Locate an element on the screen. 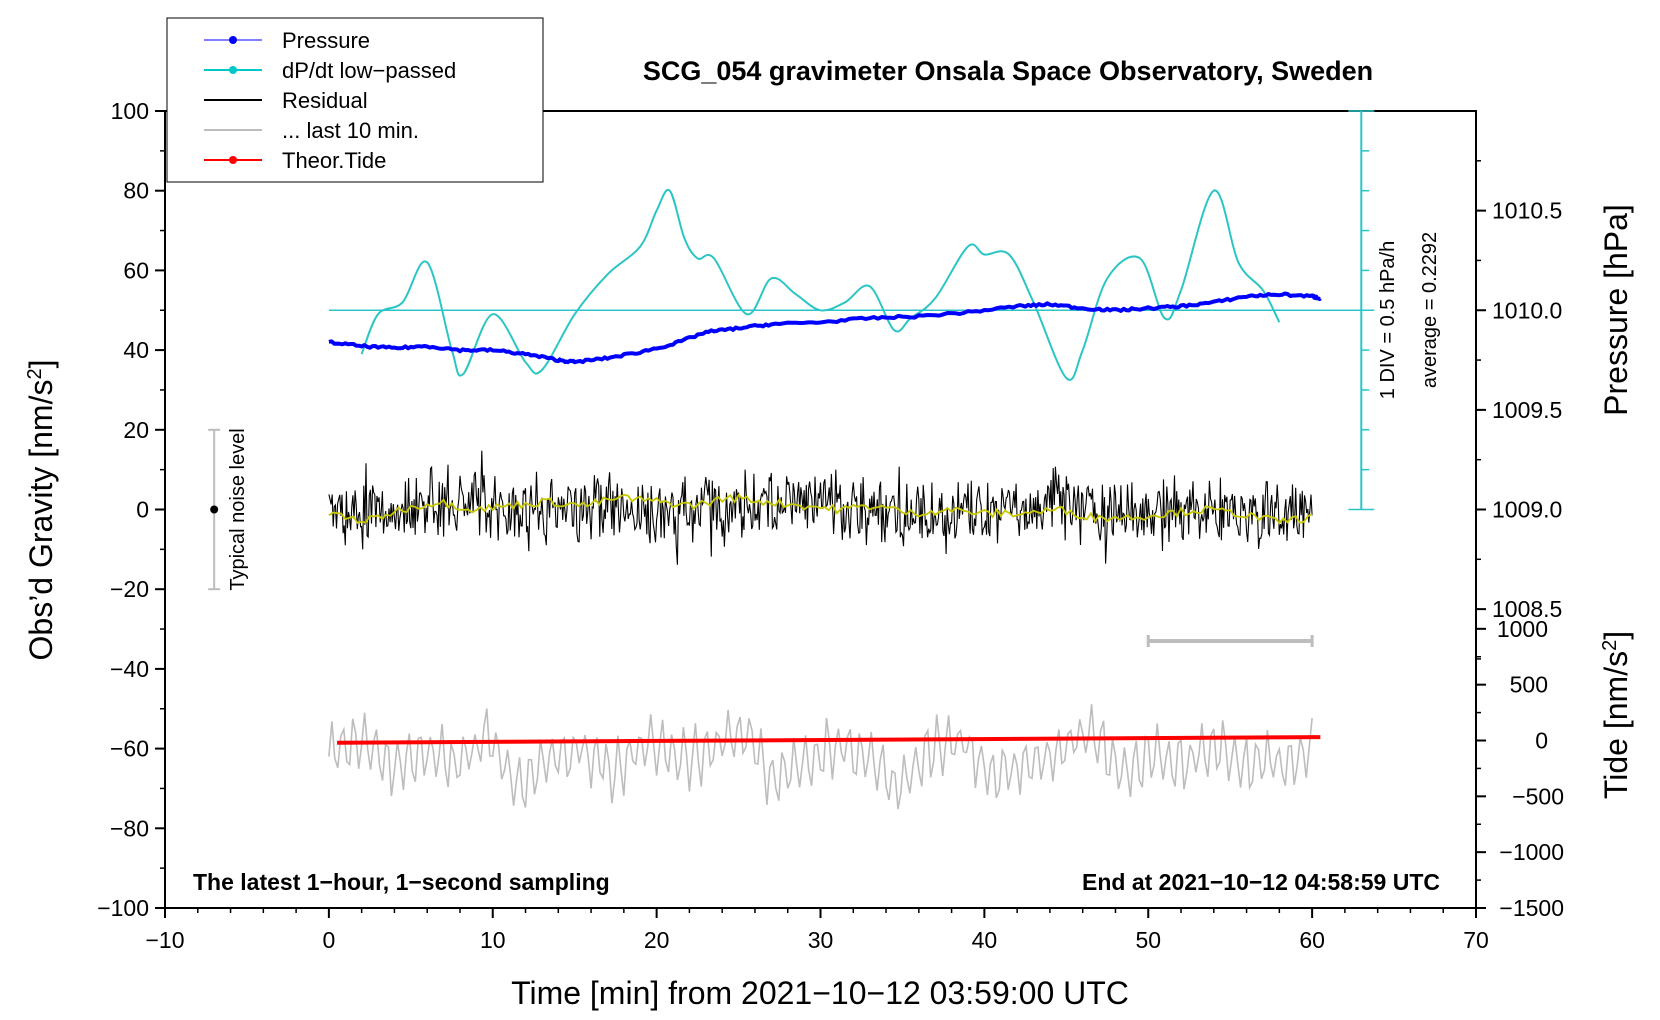  x-axis: −10 0 10 20 30 40 50 60 70 is located at coordinates (817, 930).